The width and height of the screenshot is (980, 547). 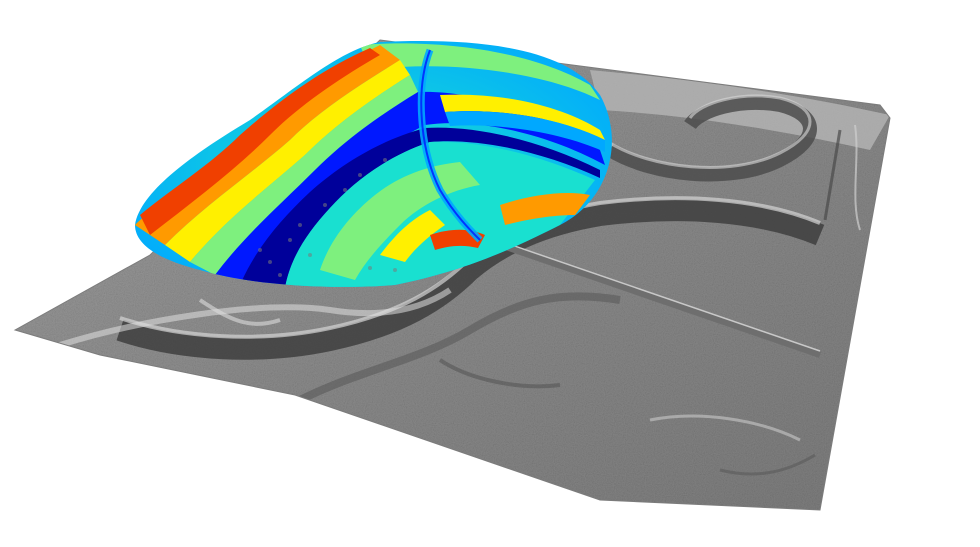 What do you see at coordinates (660, 300) in the screenshot?
I see `road` at bounding box center [660, 300].